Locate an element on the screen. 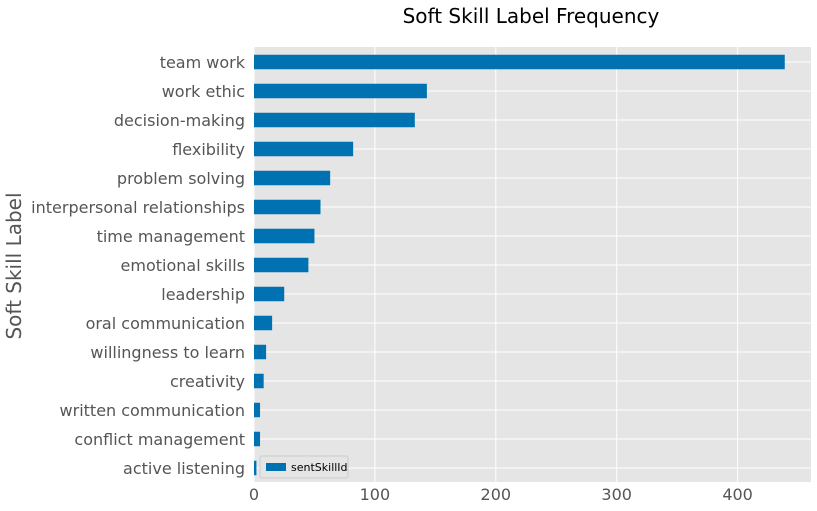 The image size is (817, 511). category-label: willingness to learn is located at coordinates (167, 352).